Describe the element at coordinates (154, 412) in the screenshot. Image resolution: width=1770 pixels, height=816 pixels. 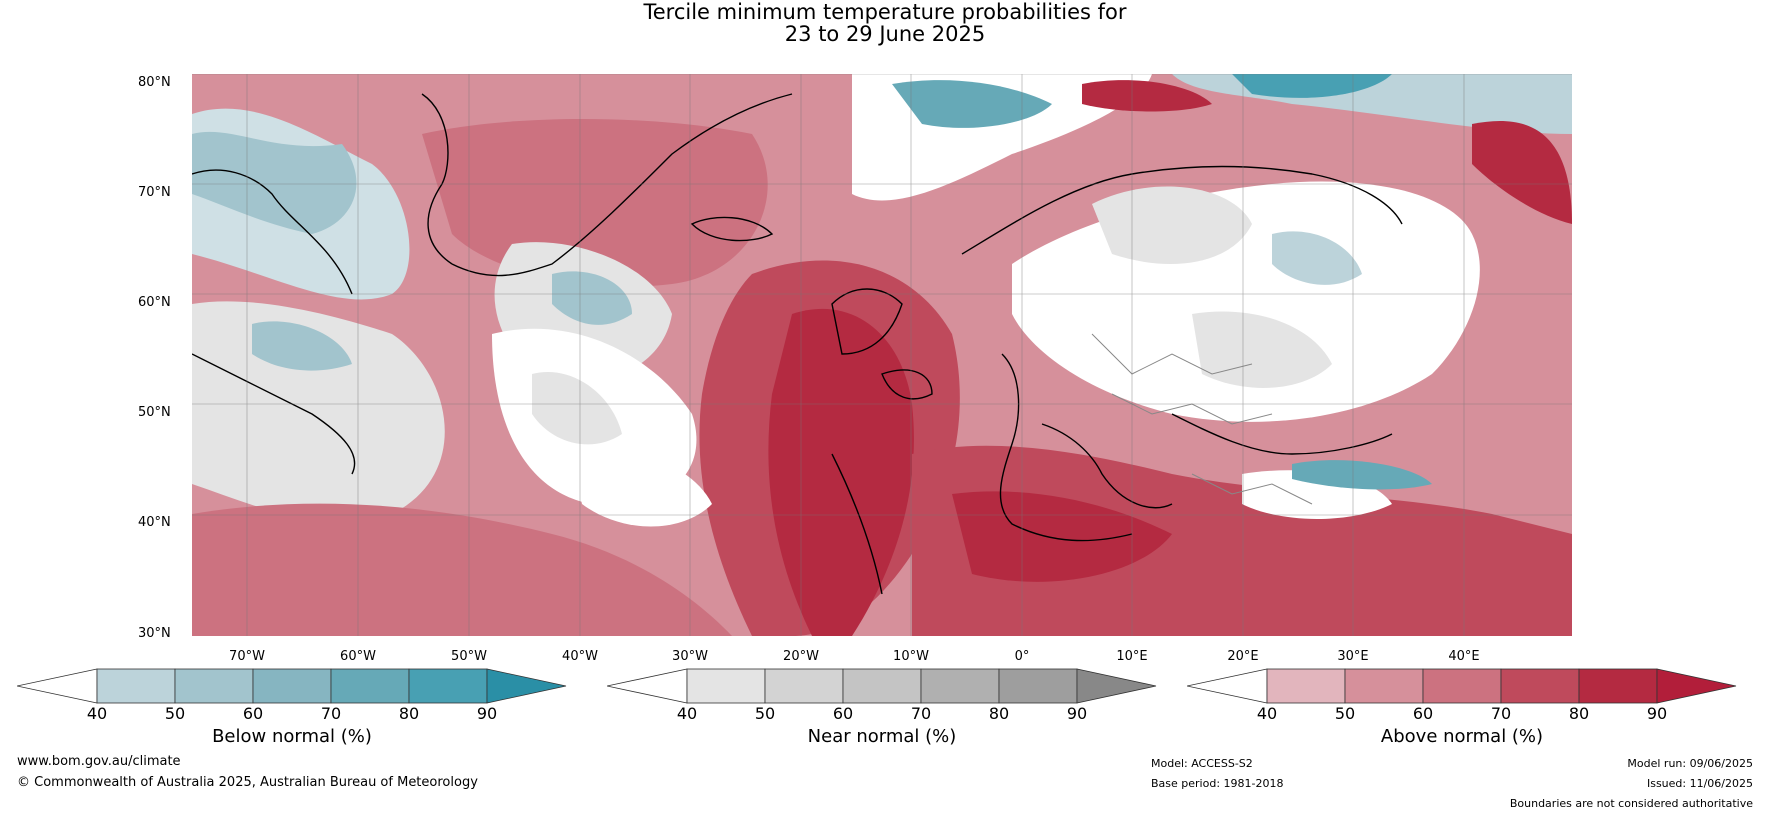
I see `lat-label-50n: 50°N` at that location.